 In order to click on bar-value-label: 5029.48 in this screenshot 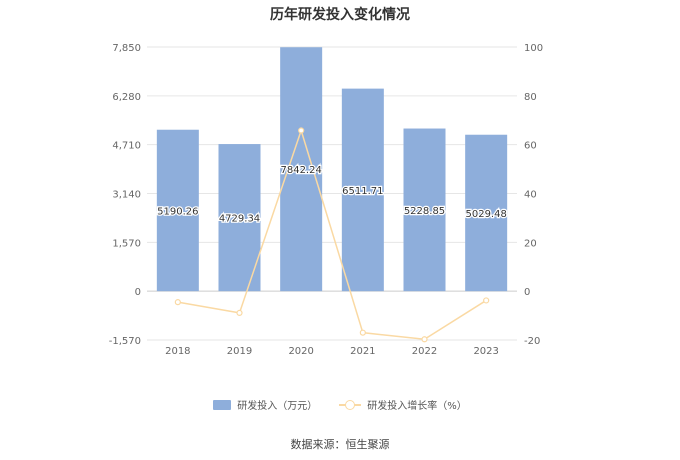, I will do `click(485, 214)`.